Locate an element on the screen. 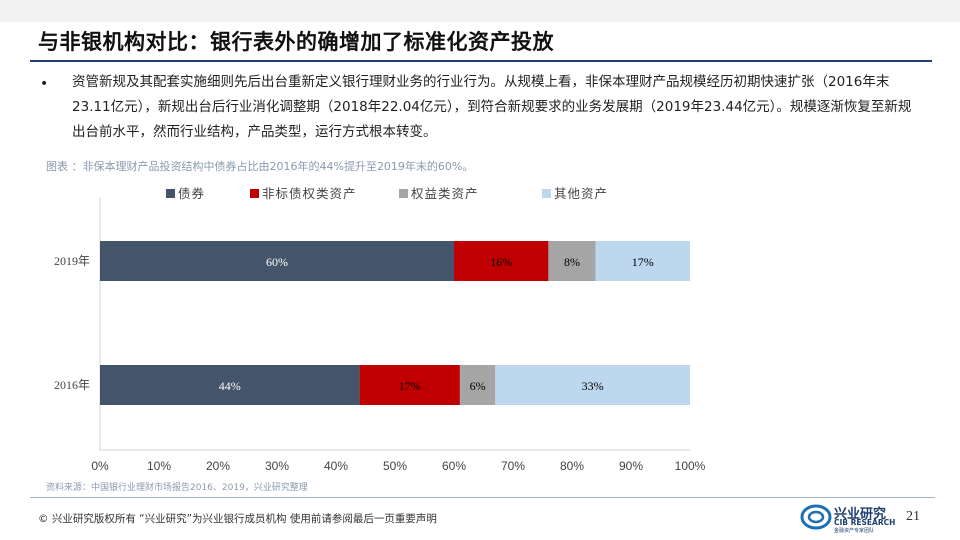 The width and height of the screenshot is (960, 540). title-underline is located at coordinates (481, 61).